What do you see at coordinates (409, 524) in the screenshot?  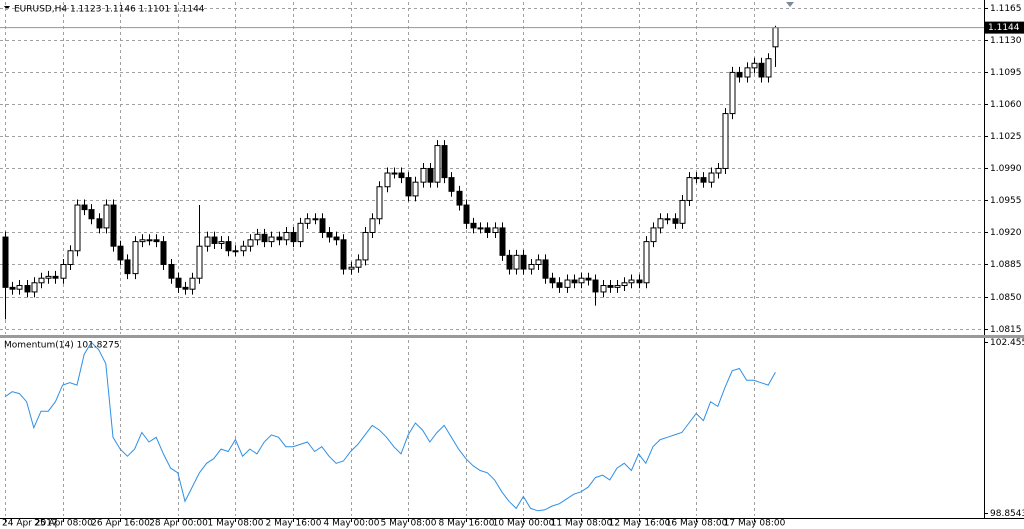 I see `x-tick-label: 5 May 08:00` at bounding box center [409, 524].